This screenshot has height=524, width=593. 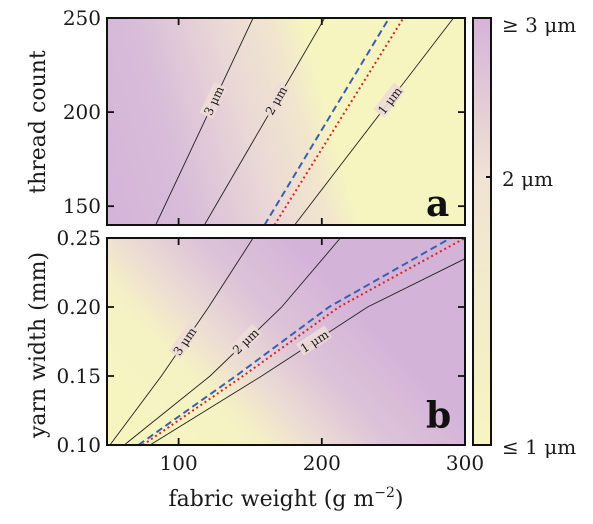 What do you see at coordinates (82, 18) in the screenshot?
I see `panel-a-ytick-label-2: 250` at bounding box center [82, 18].